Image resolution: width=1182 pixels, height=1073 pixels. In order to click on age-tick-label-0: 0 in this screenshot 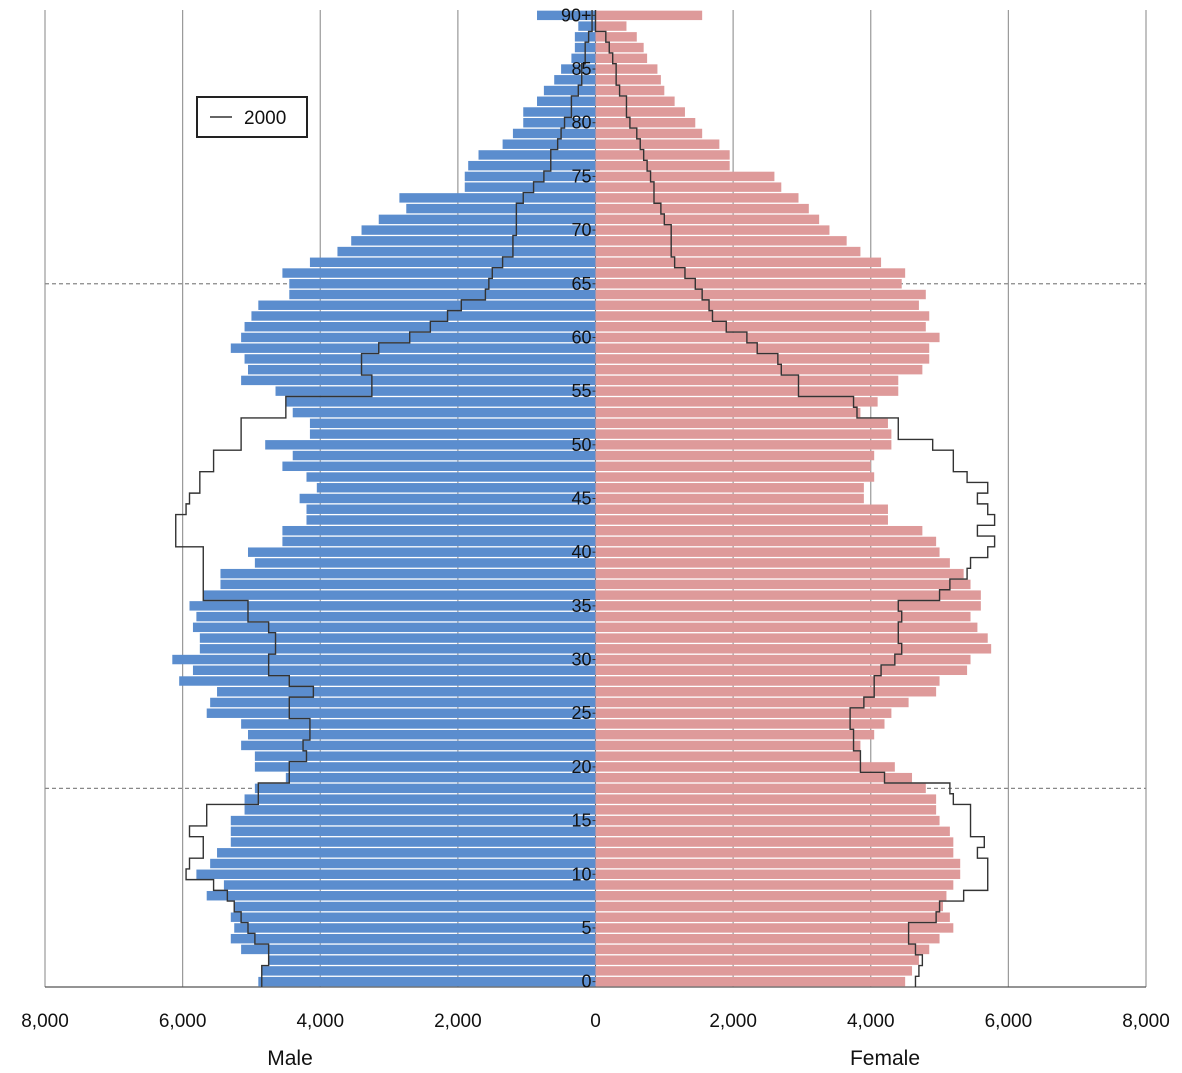, I will do `click(586, 982)`.